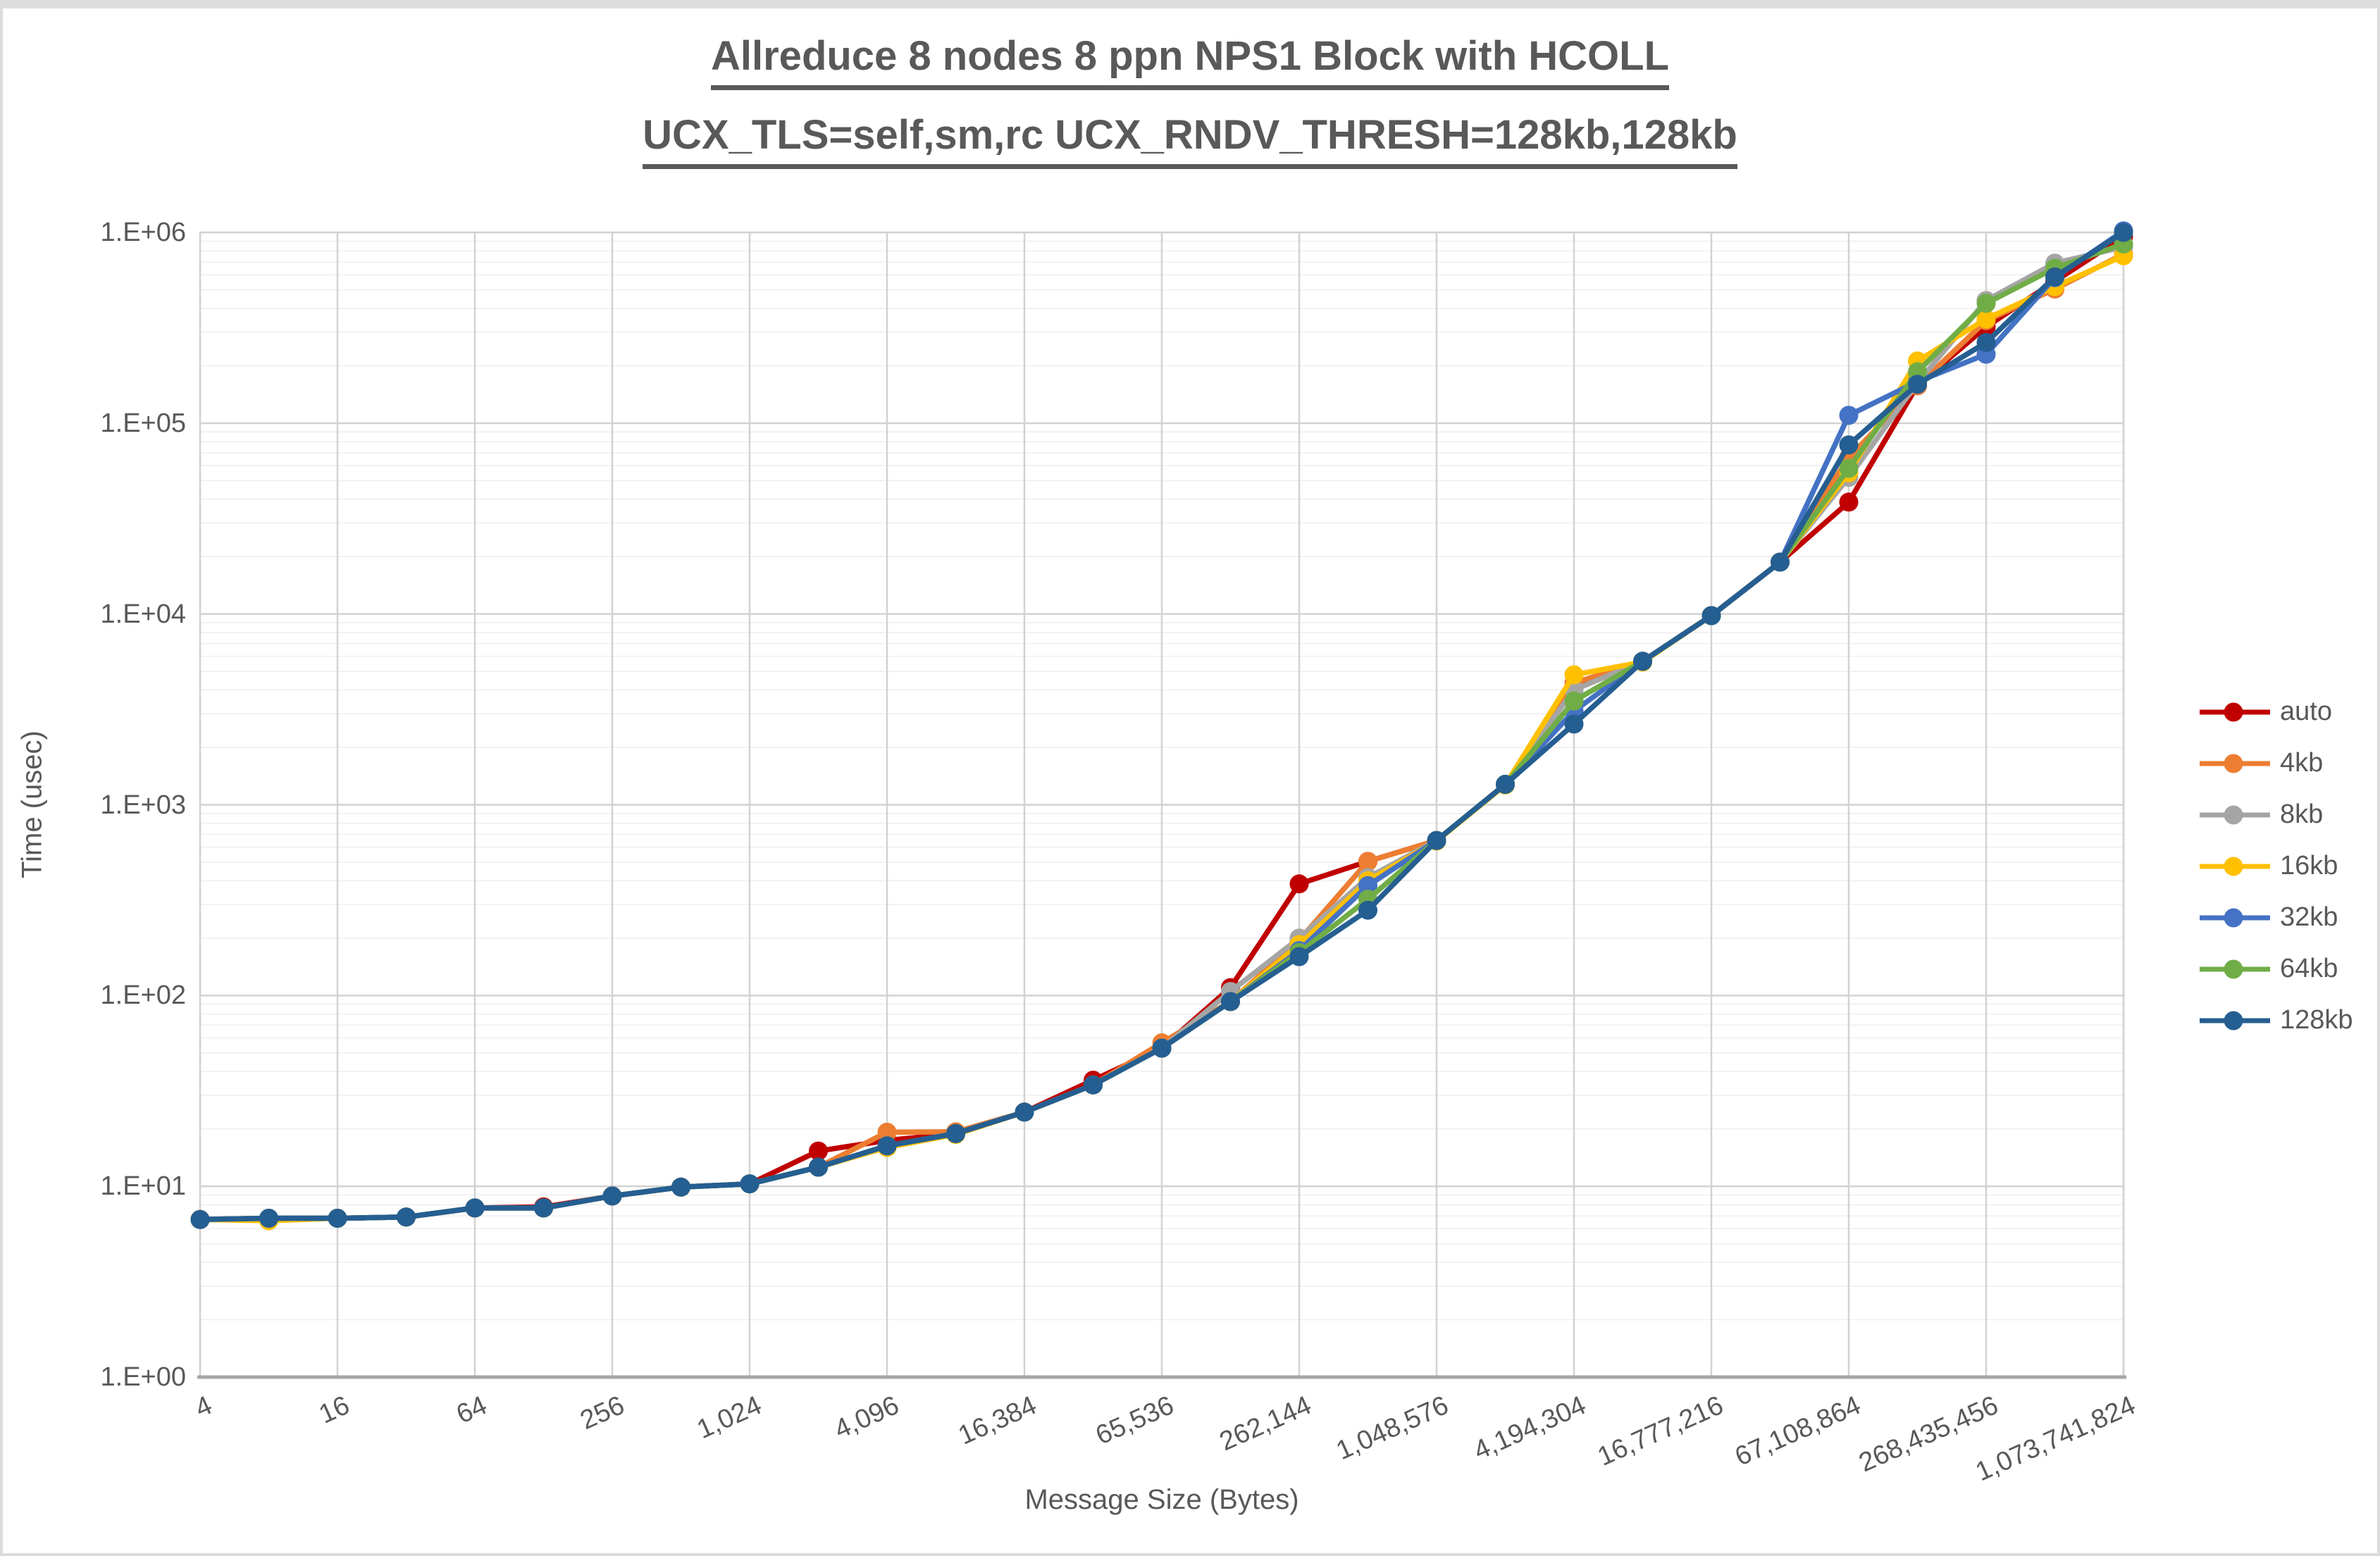 This screenshot has width=2380, height=1556. I want to click on y-tick-label: 1.E+01, so click(143, 1186).